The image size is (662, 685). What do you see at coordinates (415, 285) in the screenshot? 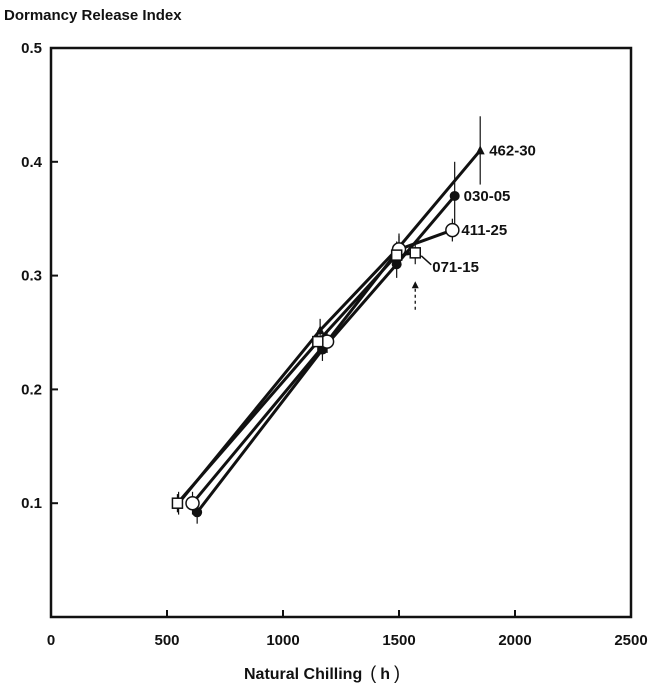
I see `annotation-arrow-head` at bounding box center [415, 285].